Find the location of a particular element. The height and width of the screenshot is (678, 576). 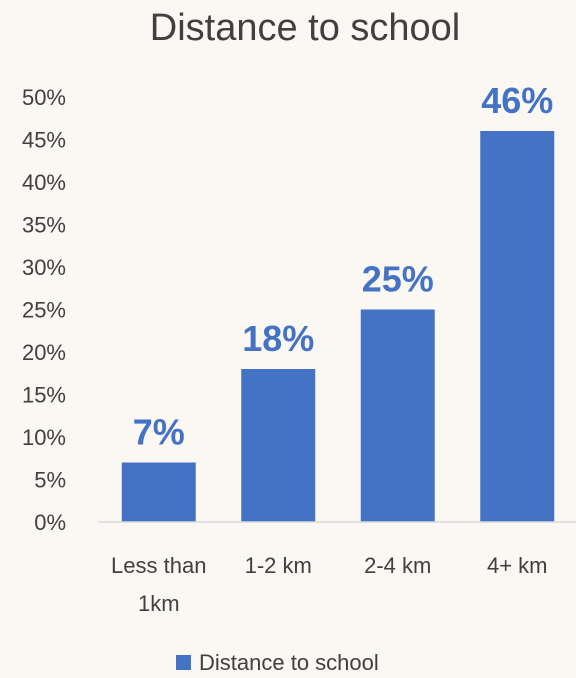

y-tick-label: 0% is located at coordinates (50, 522).